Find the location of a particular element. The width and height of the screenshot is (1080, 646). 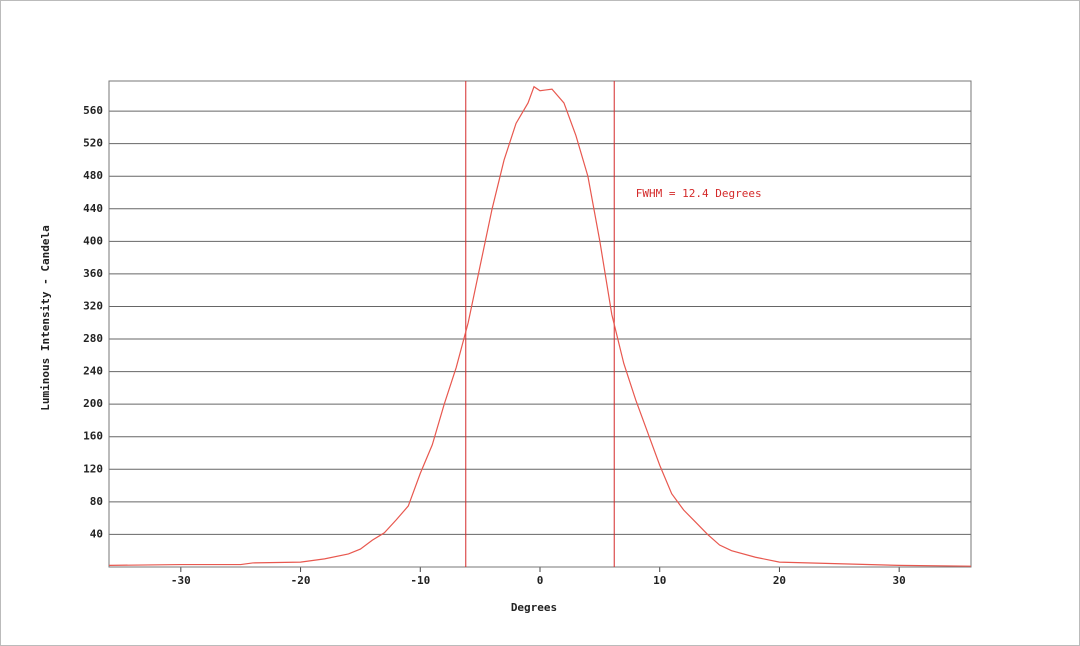

y-tick-label: 280 is located at coordinates (93, 338).